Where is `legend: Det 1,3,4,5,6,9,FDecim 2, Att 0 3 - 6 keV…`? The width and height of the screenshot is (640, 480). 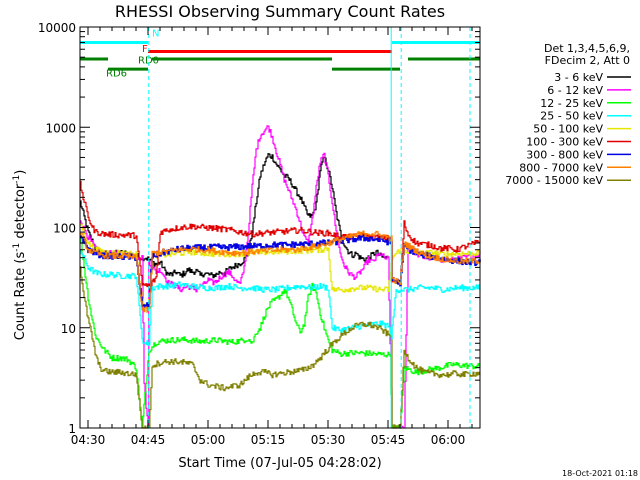 legend: Det 1,3,4,5,6,9,FDecim 2, Att 0 3 - 6 keV… is located at coordinates (568, 114).